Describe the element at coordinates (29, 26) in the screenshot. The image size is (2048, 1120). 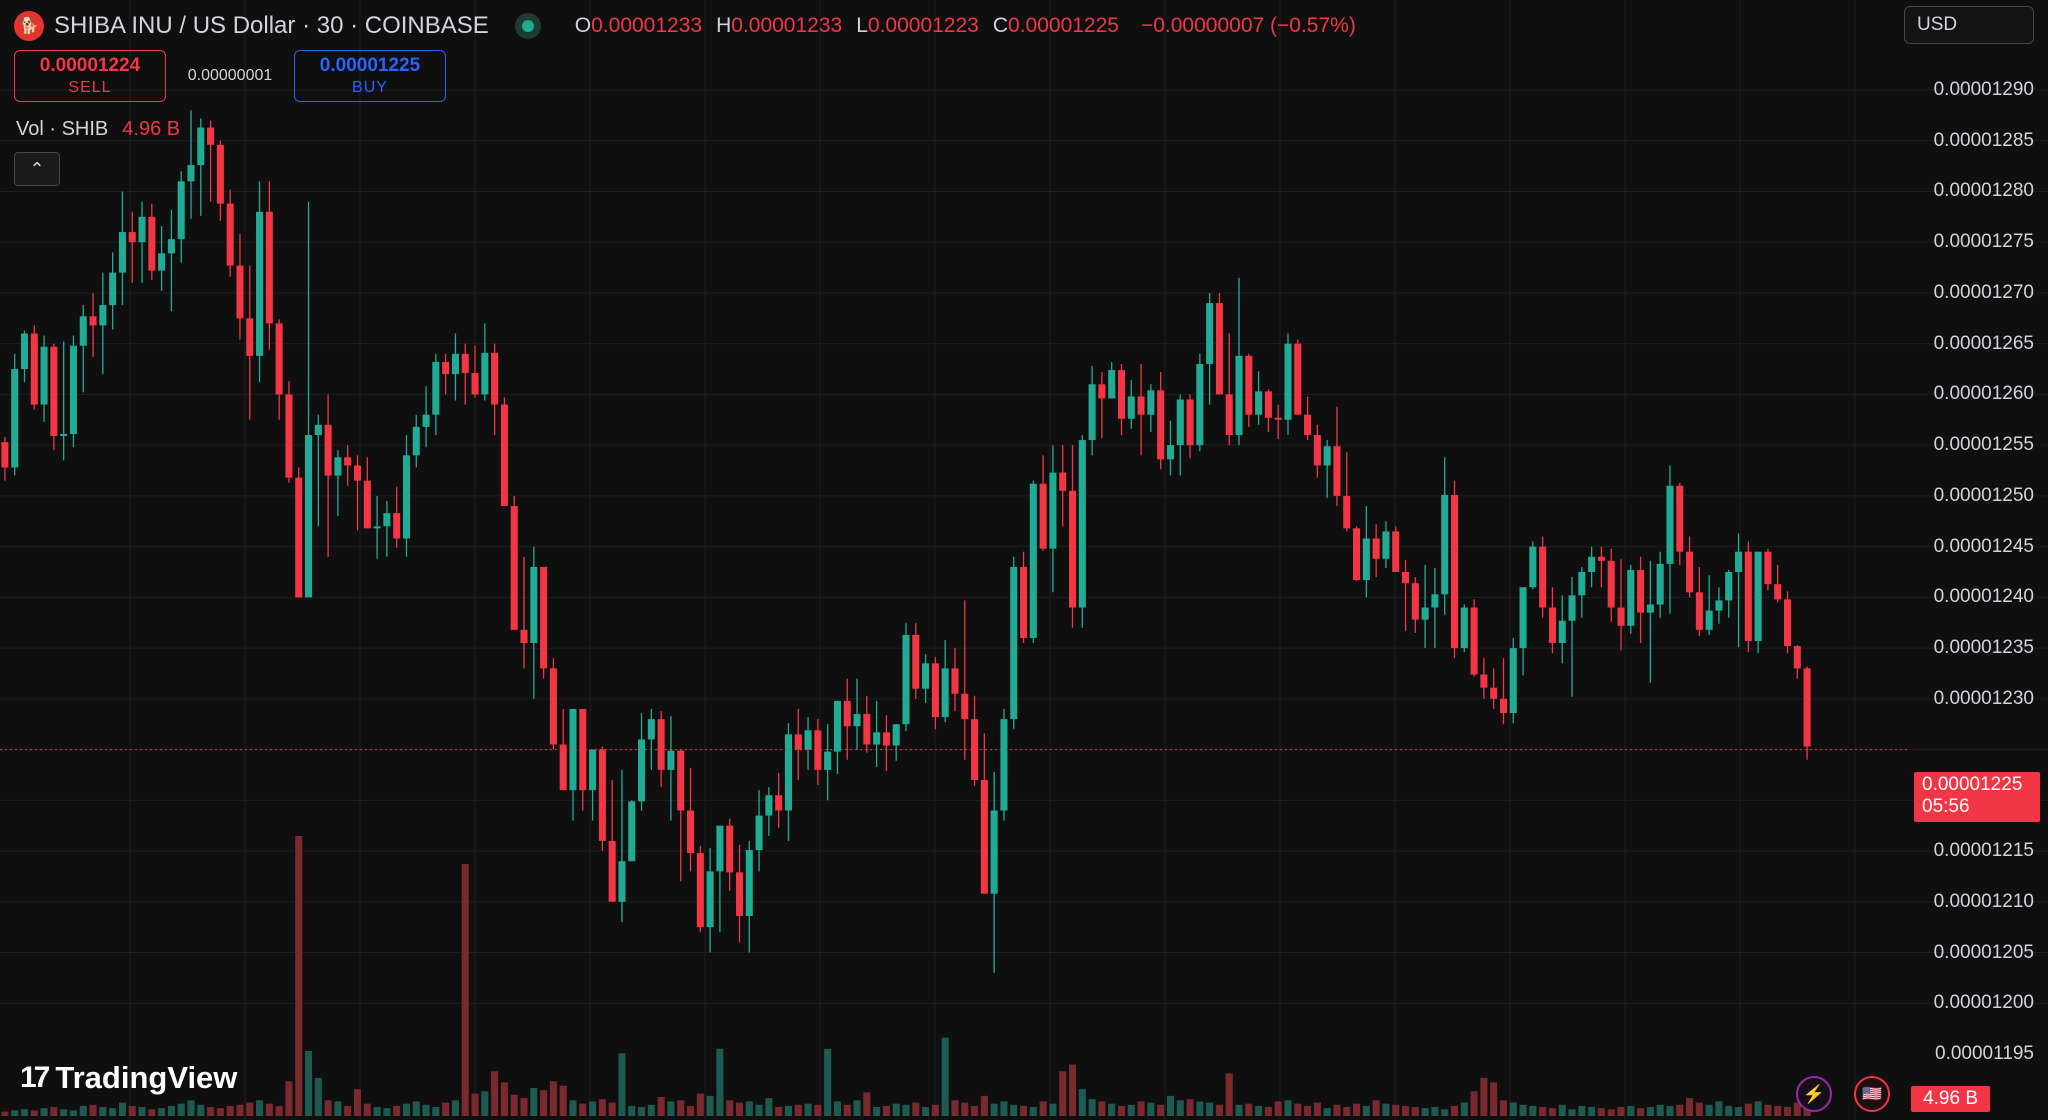
I see `shiba-coin-icon: 🐕` at that location.